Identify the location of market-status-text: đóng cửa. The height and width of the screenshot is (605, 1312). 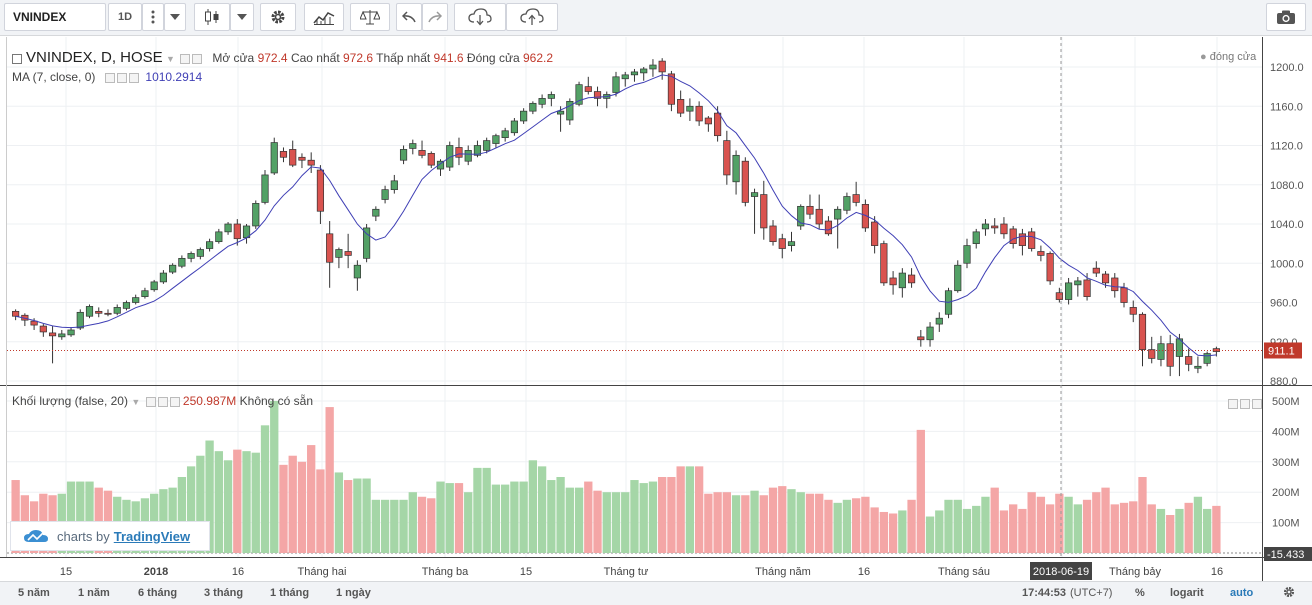
(1233, 57).